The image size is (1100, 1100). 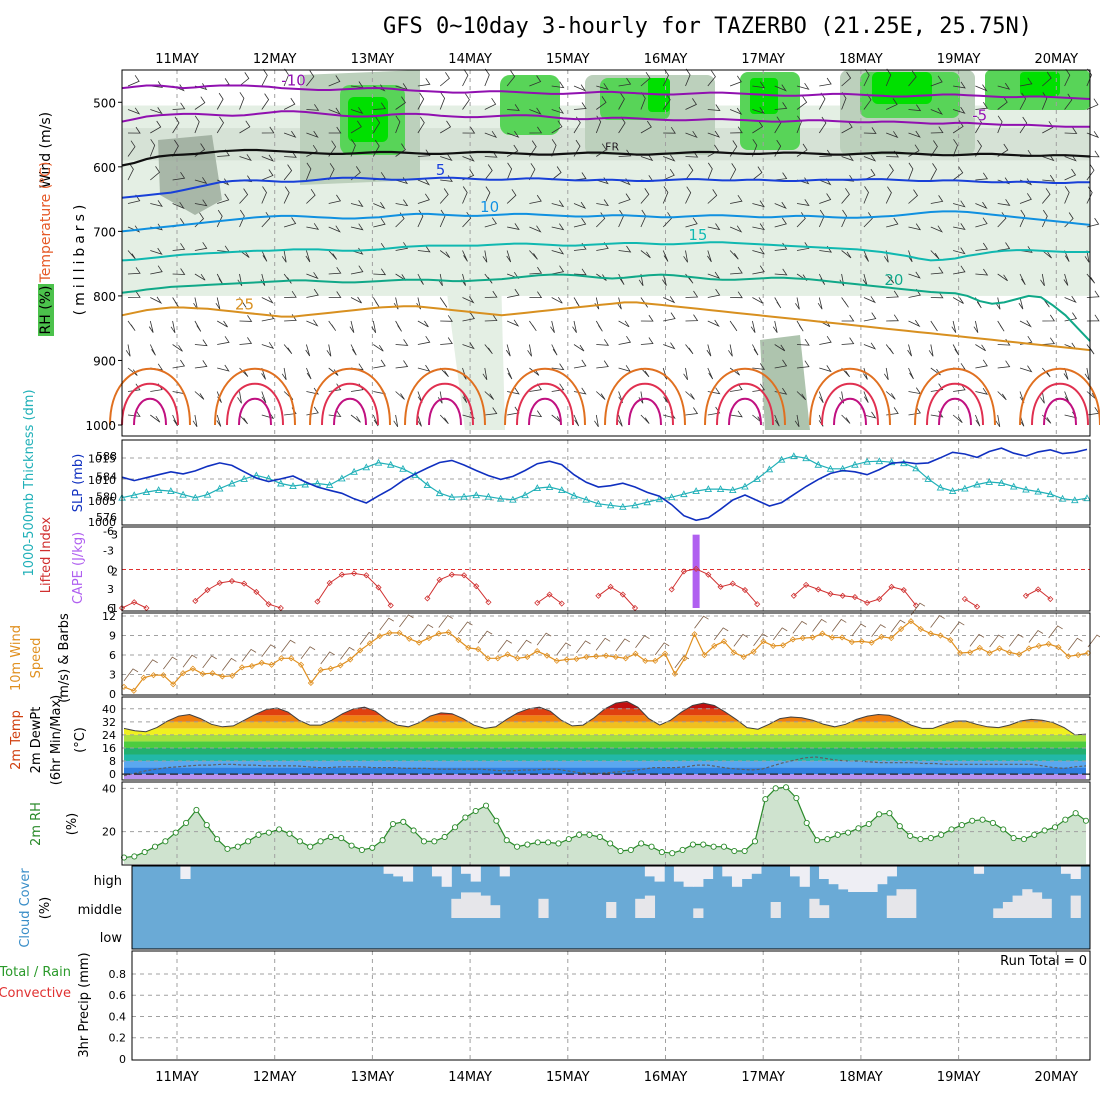 I want to click on cloud-level-label: high, so click(x=108, y=881).